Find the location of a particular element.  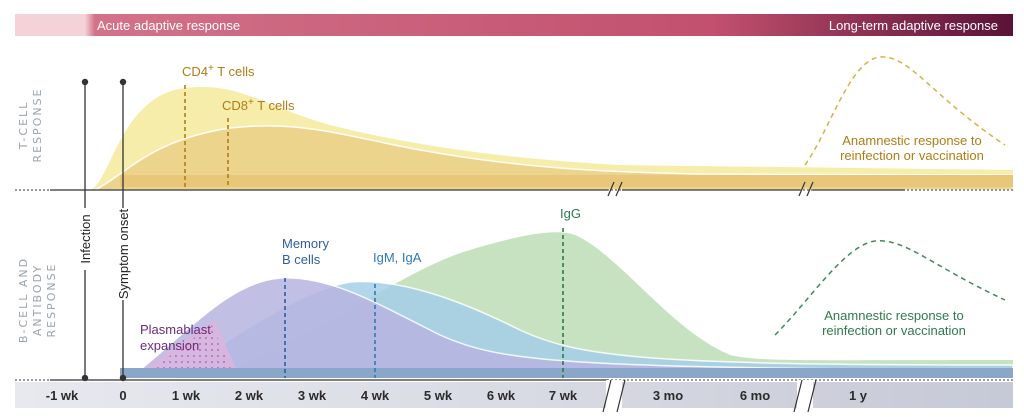

axis-tick-label: 1 y is located at coordinates (858, 395).